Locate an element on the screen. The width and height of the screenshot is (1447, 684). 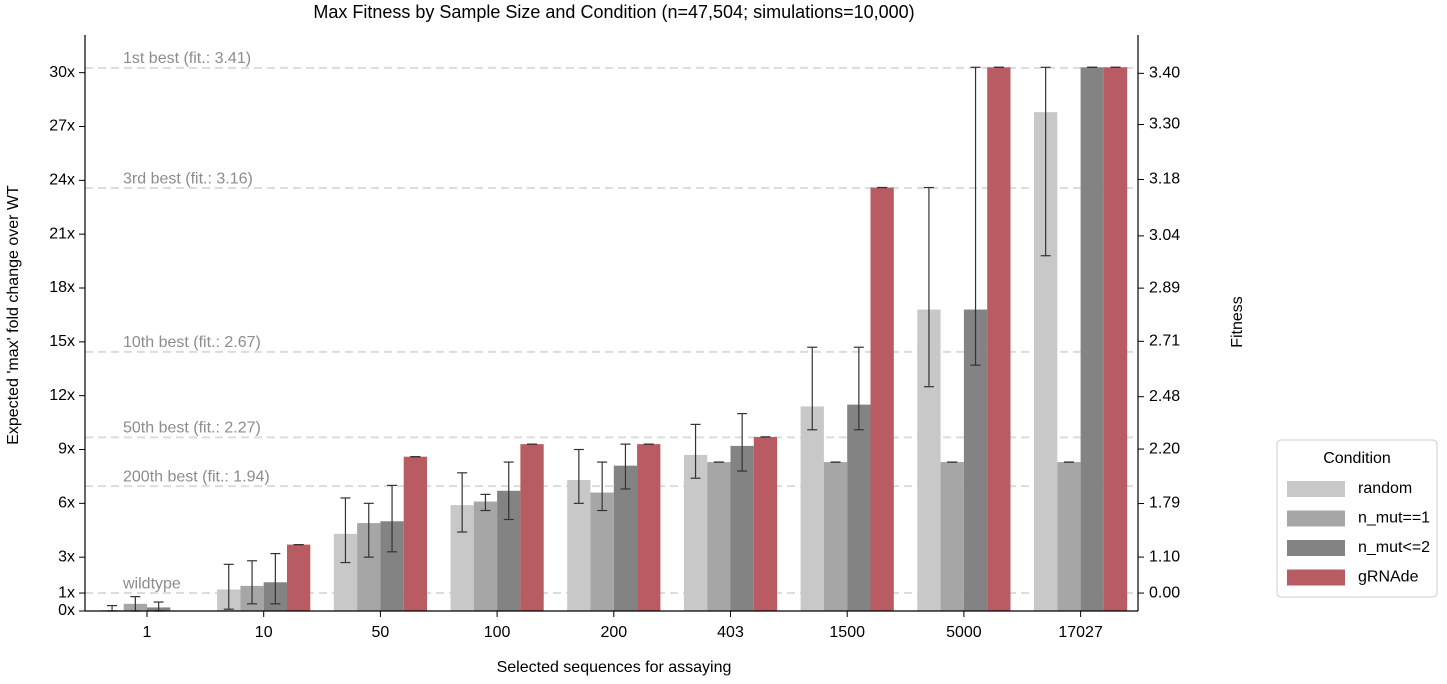
legend-label: n_mut<=2 is located at coordinates (1394, 547).